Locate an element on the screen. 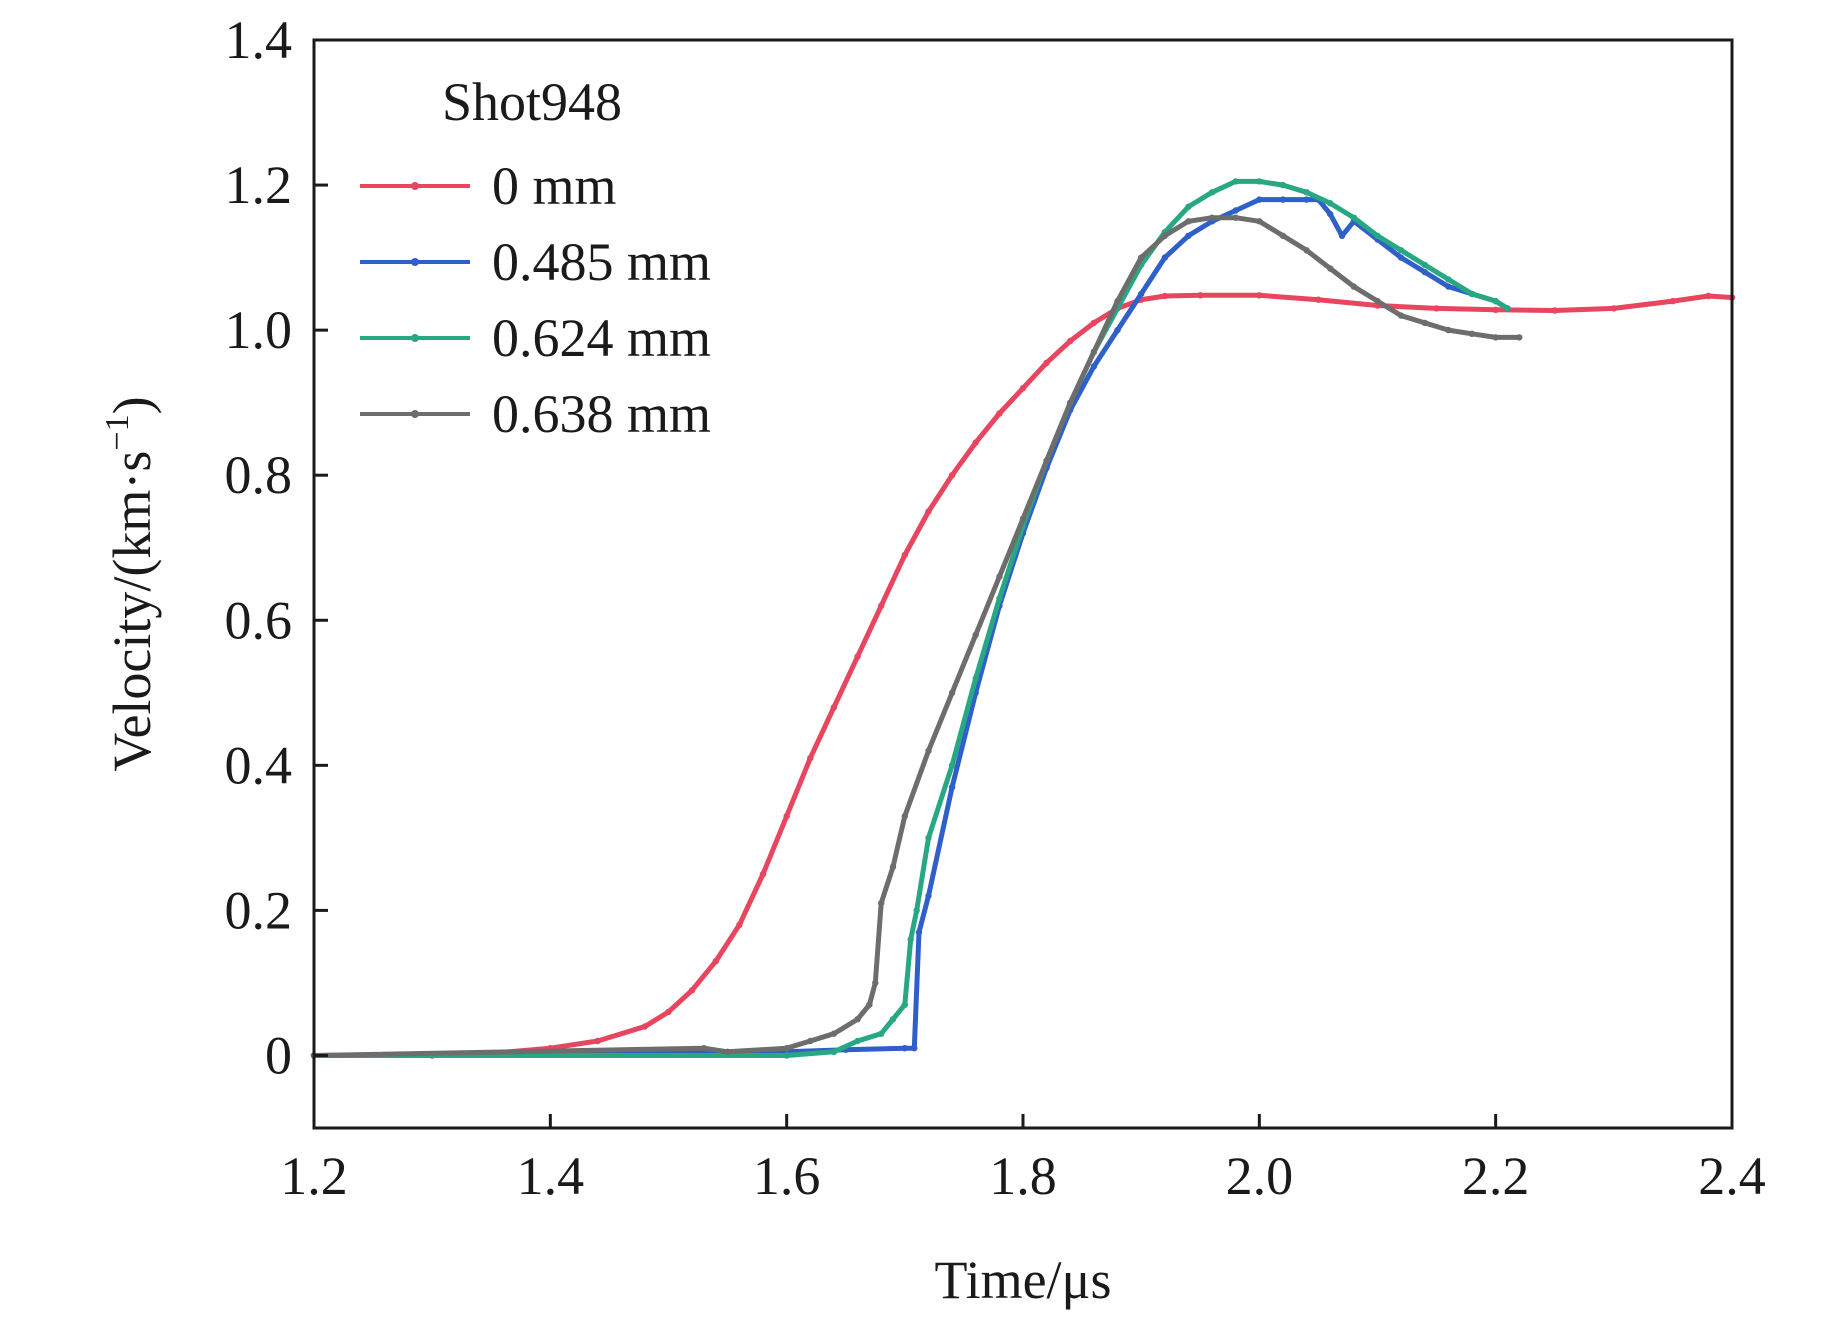 The height and width of the screenshot is (1323, 1843). x-tick-label: 1.8 is located at coordinates (1023, 1176).